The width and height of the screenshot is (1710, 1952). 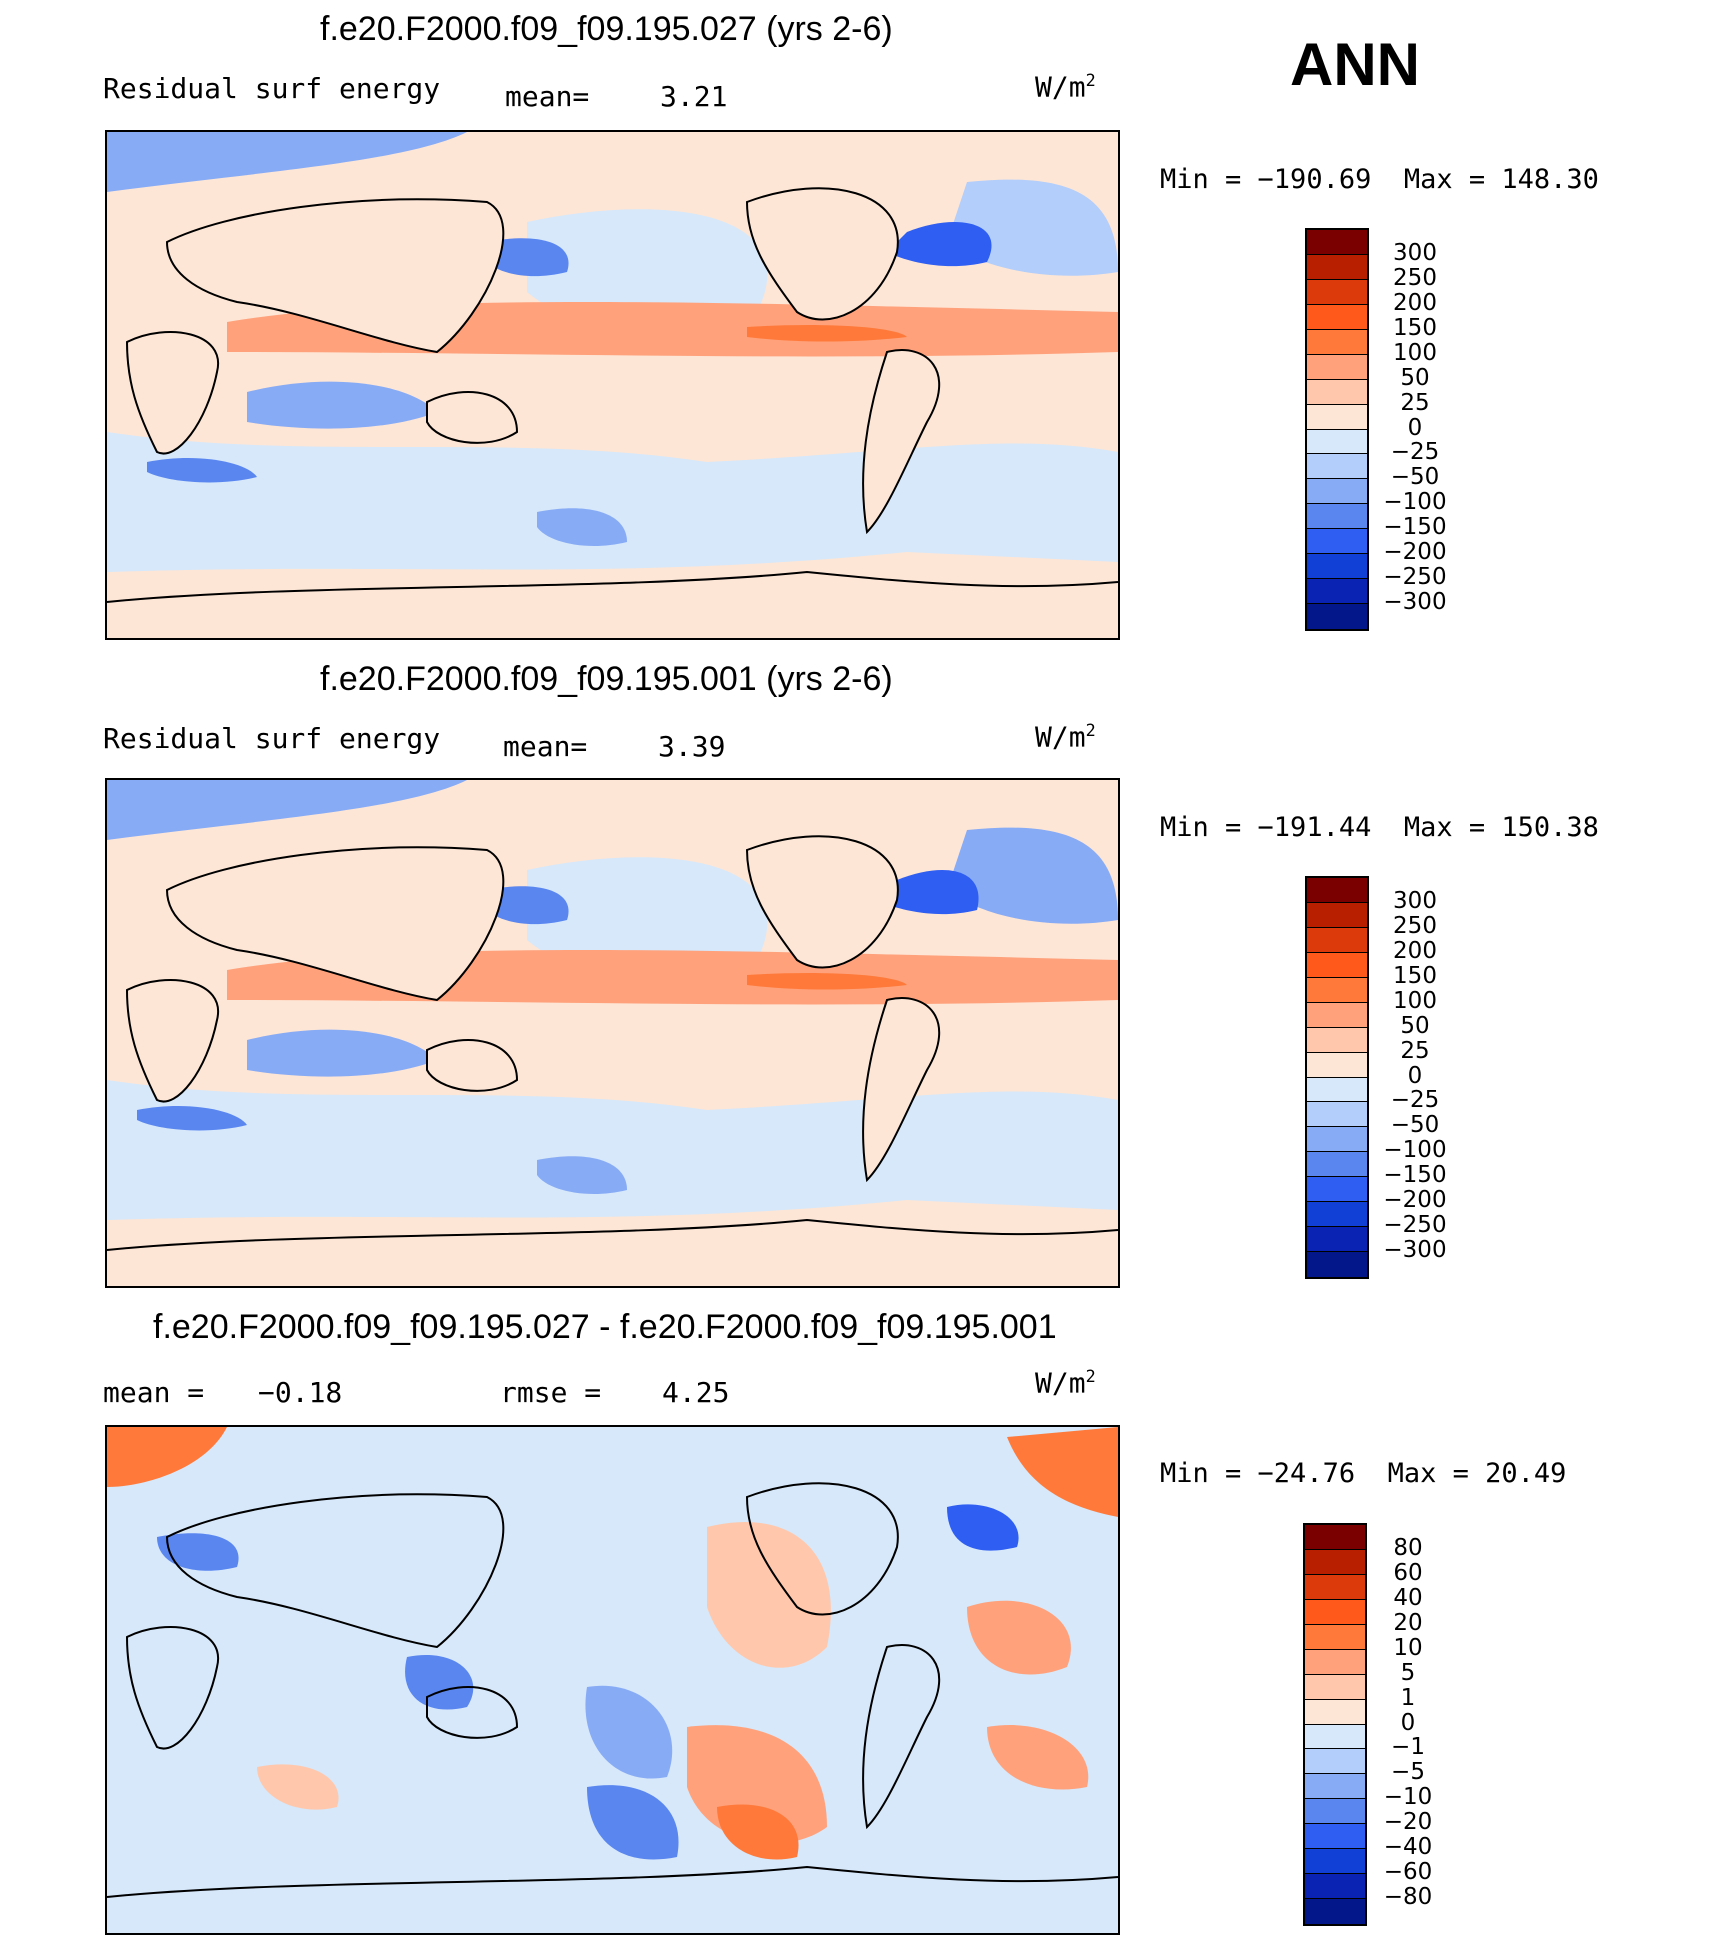 What do you see at coordinates (1408, 1872) in the screenshot?
I see `colorbar-level-label: −60` at bounding box center [1408, 1872].